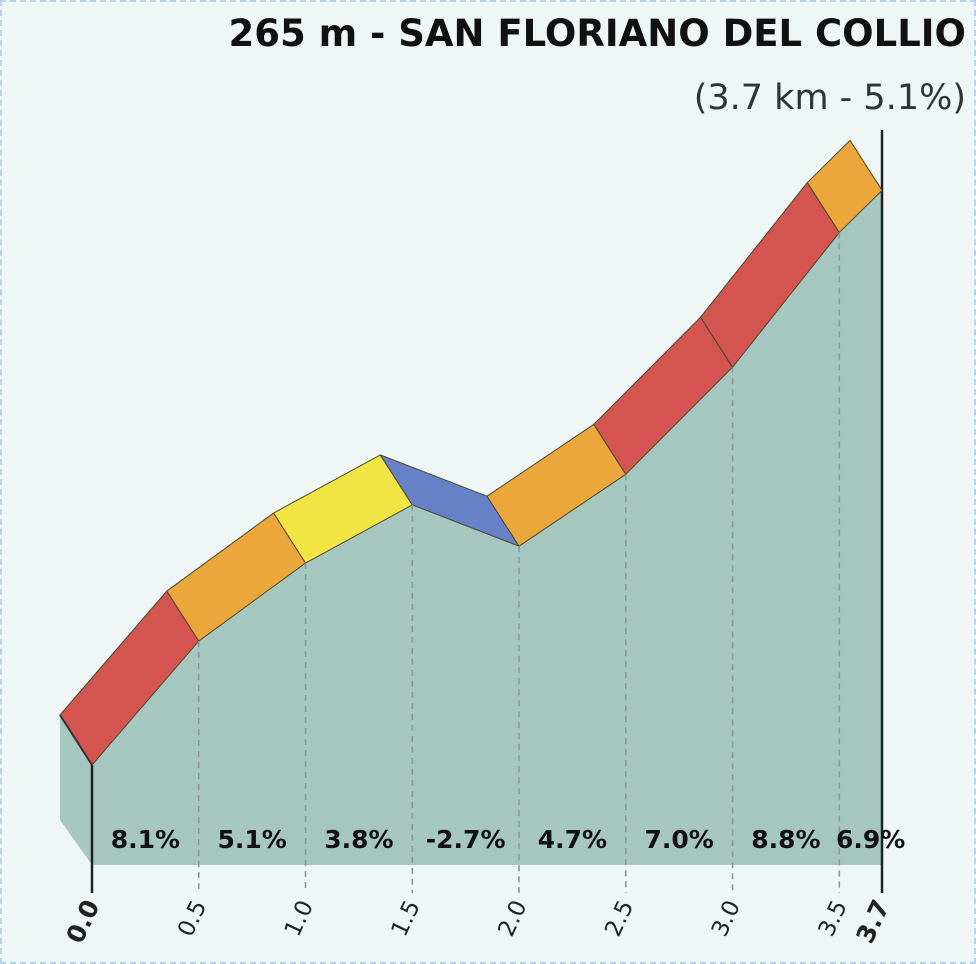 The height and width of the screenshot is (964, 976). What do you see at coordinates (299, 919) in the screenshot?
I see `x-tick-label-2: 1.0` at bounding box center [299, 919].